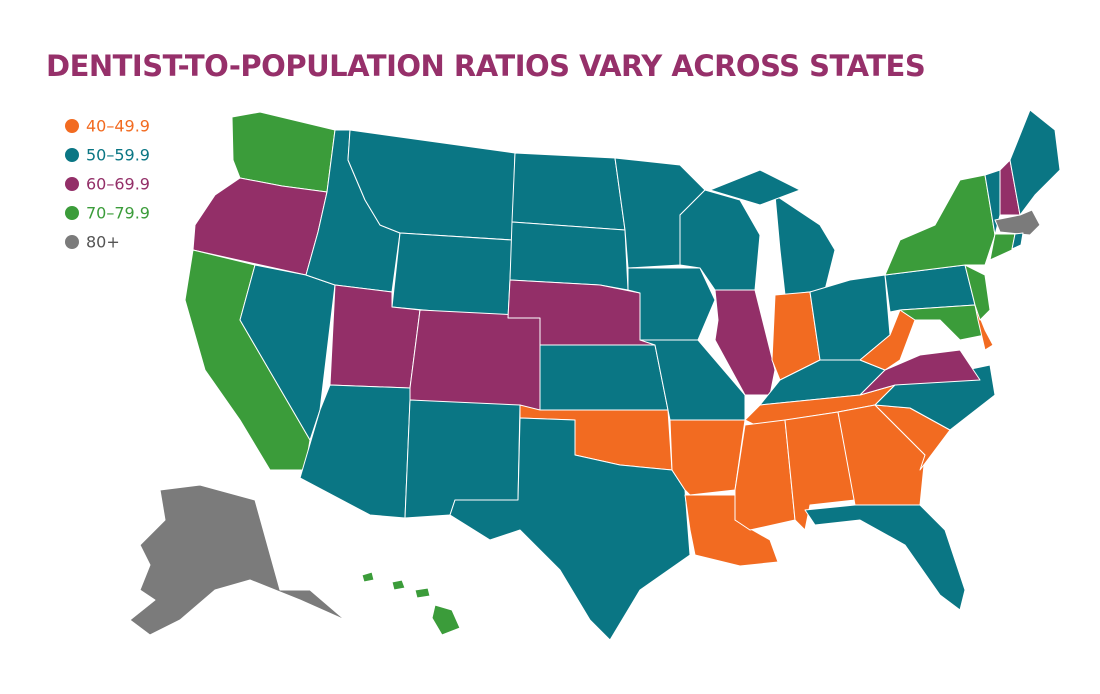 The height and width of the screenshot is (694, 1100). I want to click on legend-label: 50–59.9, so click(118, 155).